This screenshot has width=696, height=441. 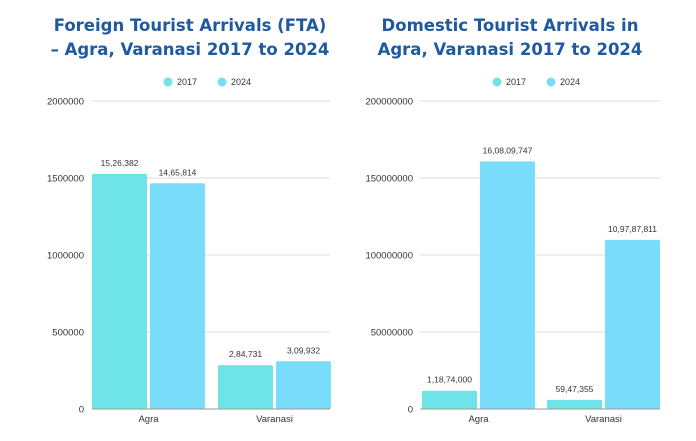 I want to click on data-label-varanasi-2024: 10,97,87,811, so click(x=632, y=229).